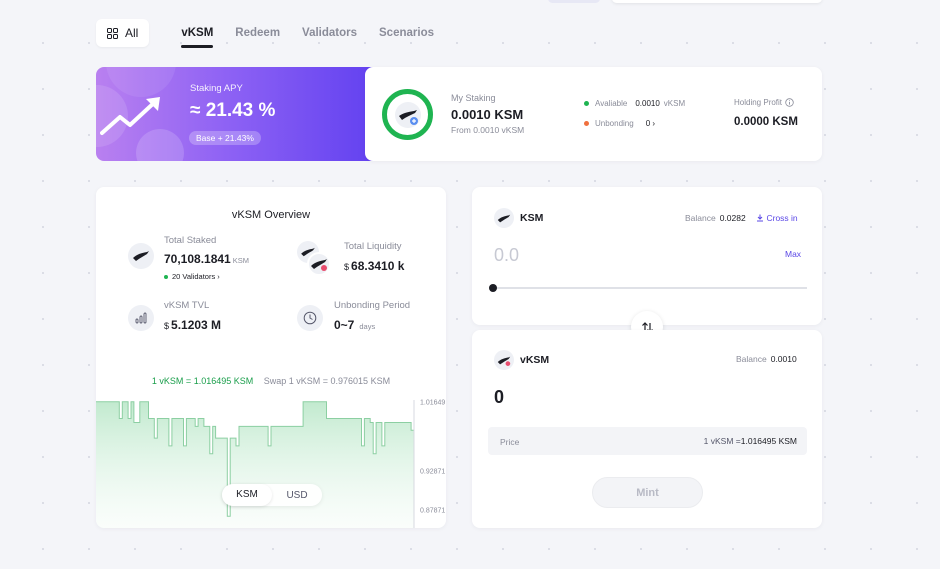 The image size is (940, 569). Describe the element at coordinates (649, 288) in the screenshot. I see `amount-slider` at that location.